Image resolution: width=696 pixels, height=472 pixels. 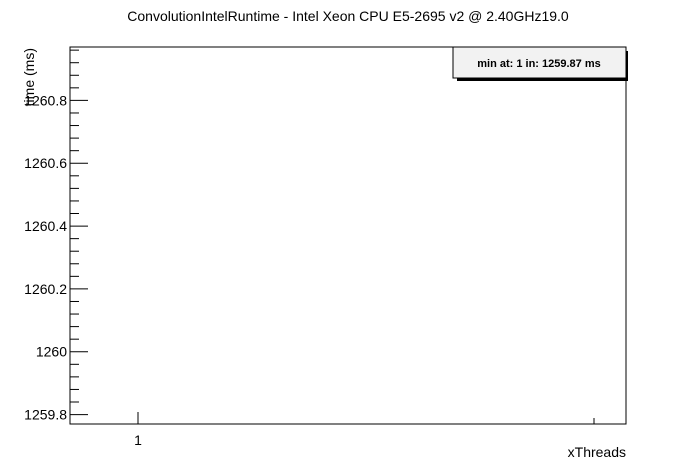 What do you see at coordinates (138, 440) in the screenshot?
I see `x-tick-label: 1` at bounding box center [138, 440].